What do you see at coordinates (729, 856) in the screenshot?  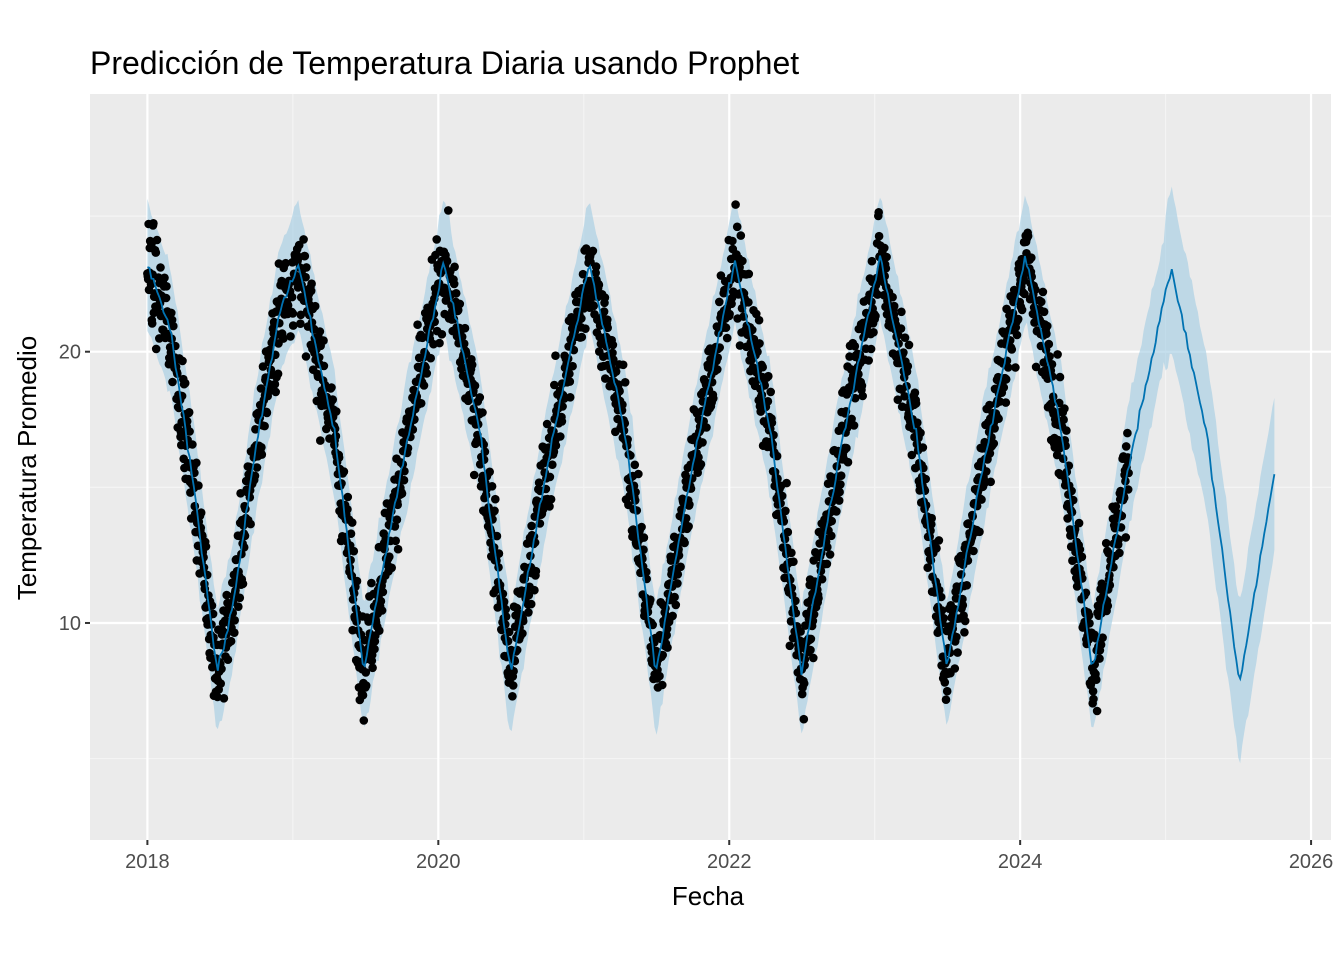 I see `x-axis: 2018 2020 2022 2024 2026` at bounding box center [729, 856].